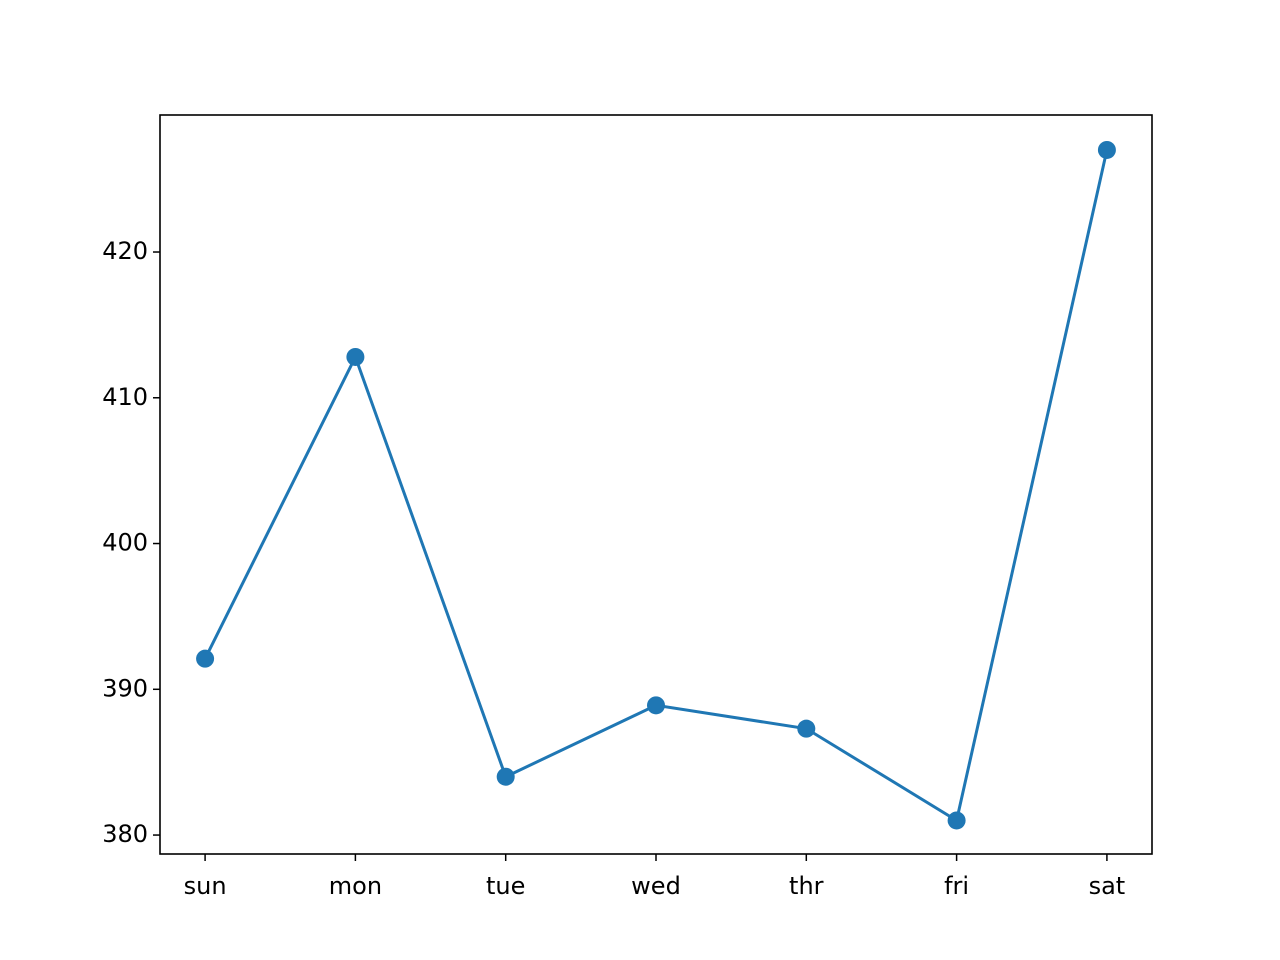 The width and height of the screenshot is (1280, 960). Describe the element at coordinates (125, 834) in the screenshot. I see `y-tick-label: 380` at that location.